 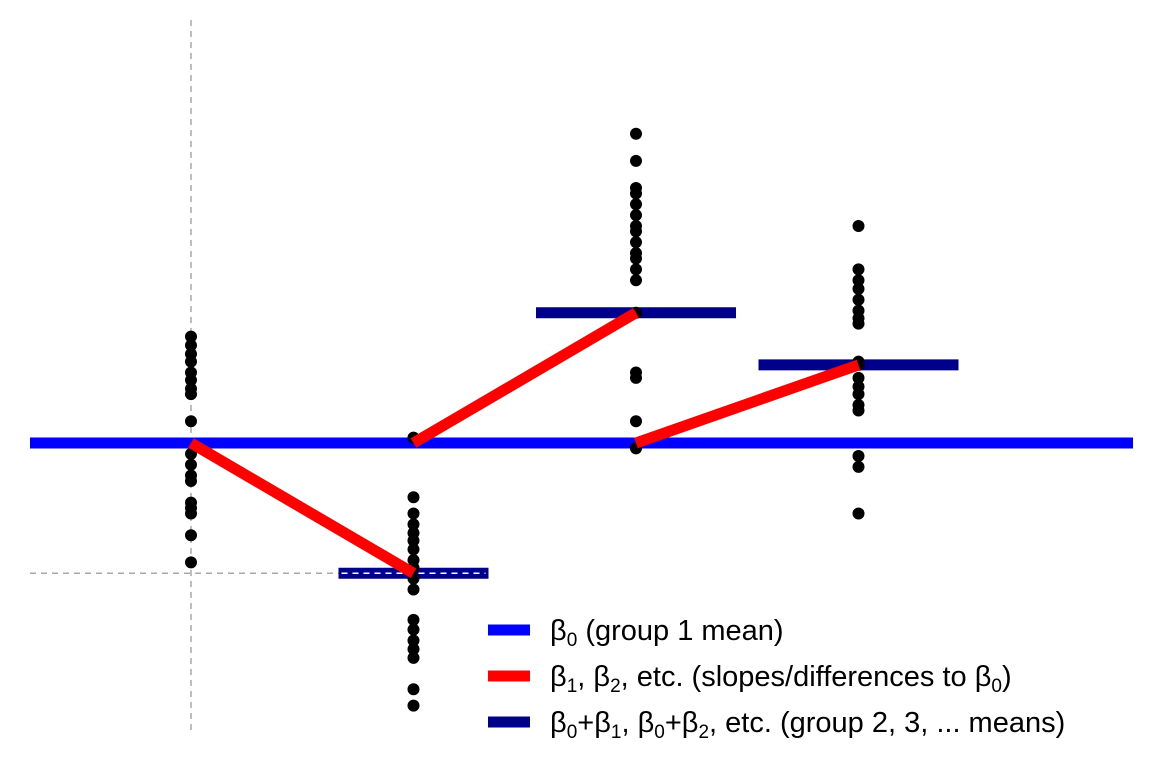 I want to click on legend-entry-group1-mean: β0 (group 1 mean), so click(x=636, y=633).